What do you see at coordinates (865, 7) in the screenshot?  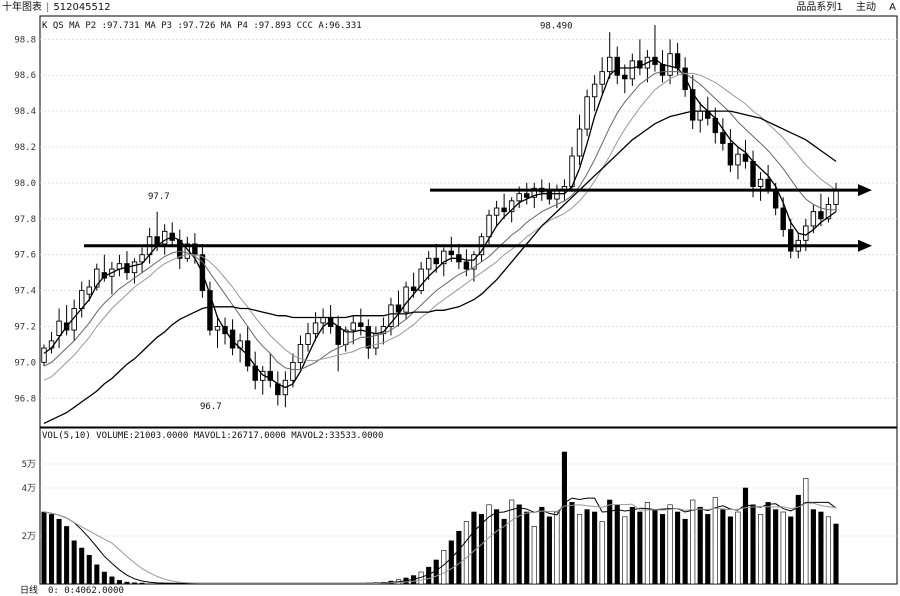 I see `header-button-active: 主动` at bounding box center [865, 7].